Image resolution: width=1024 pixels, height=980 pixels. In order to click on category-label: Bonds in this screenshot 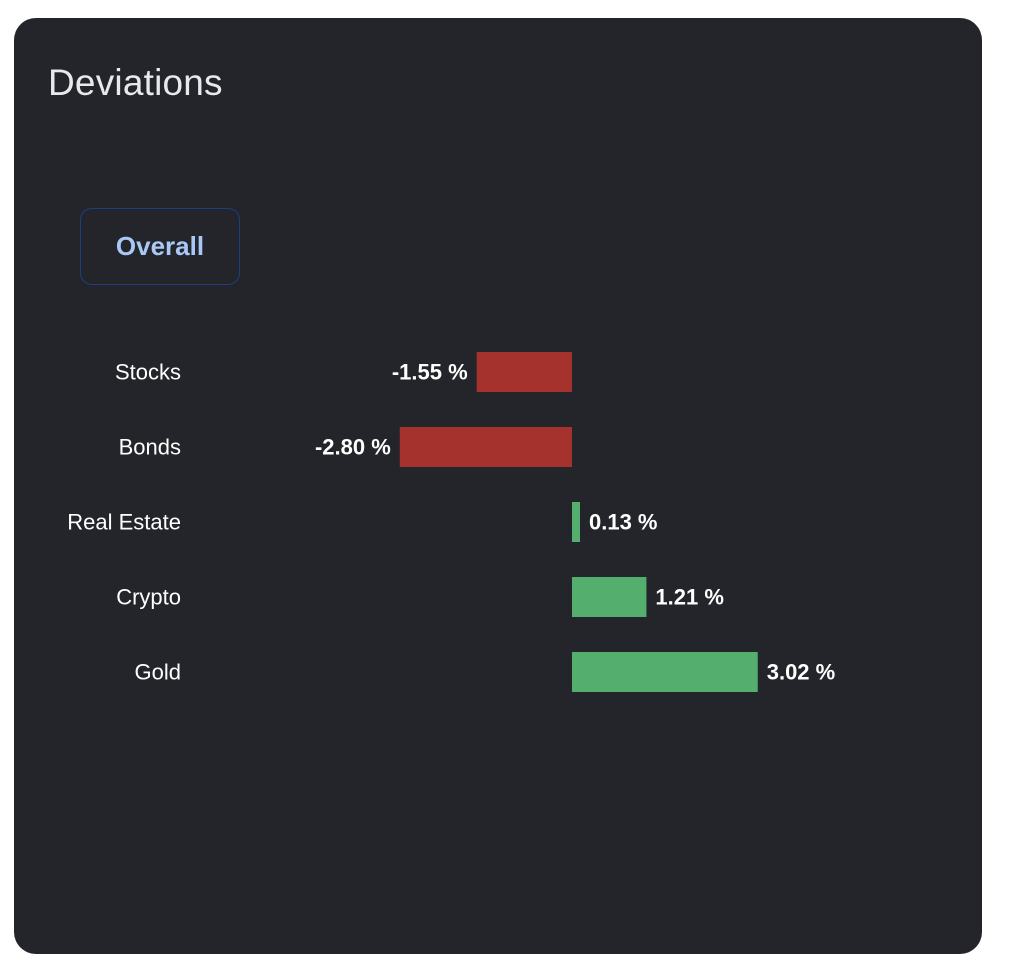, I will do `click(150, 447)`.